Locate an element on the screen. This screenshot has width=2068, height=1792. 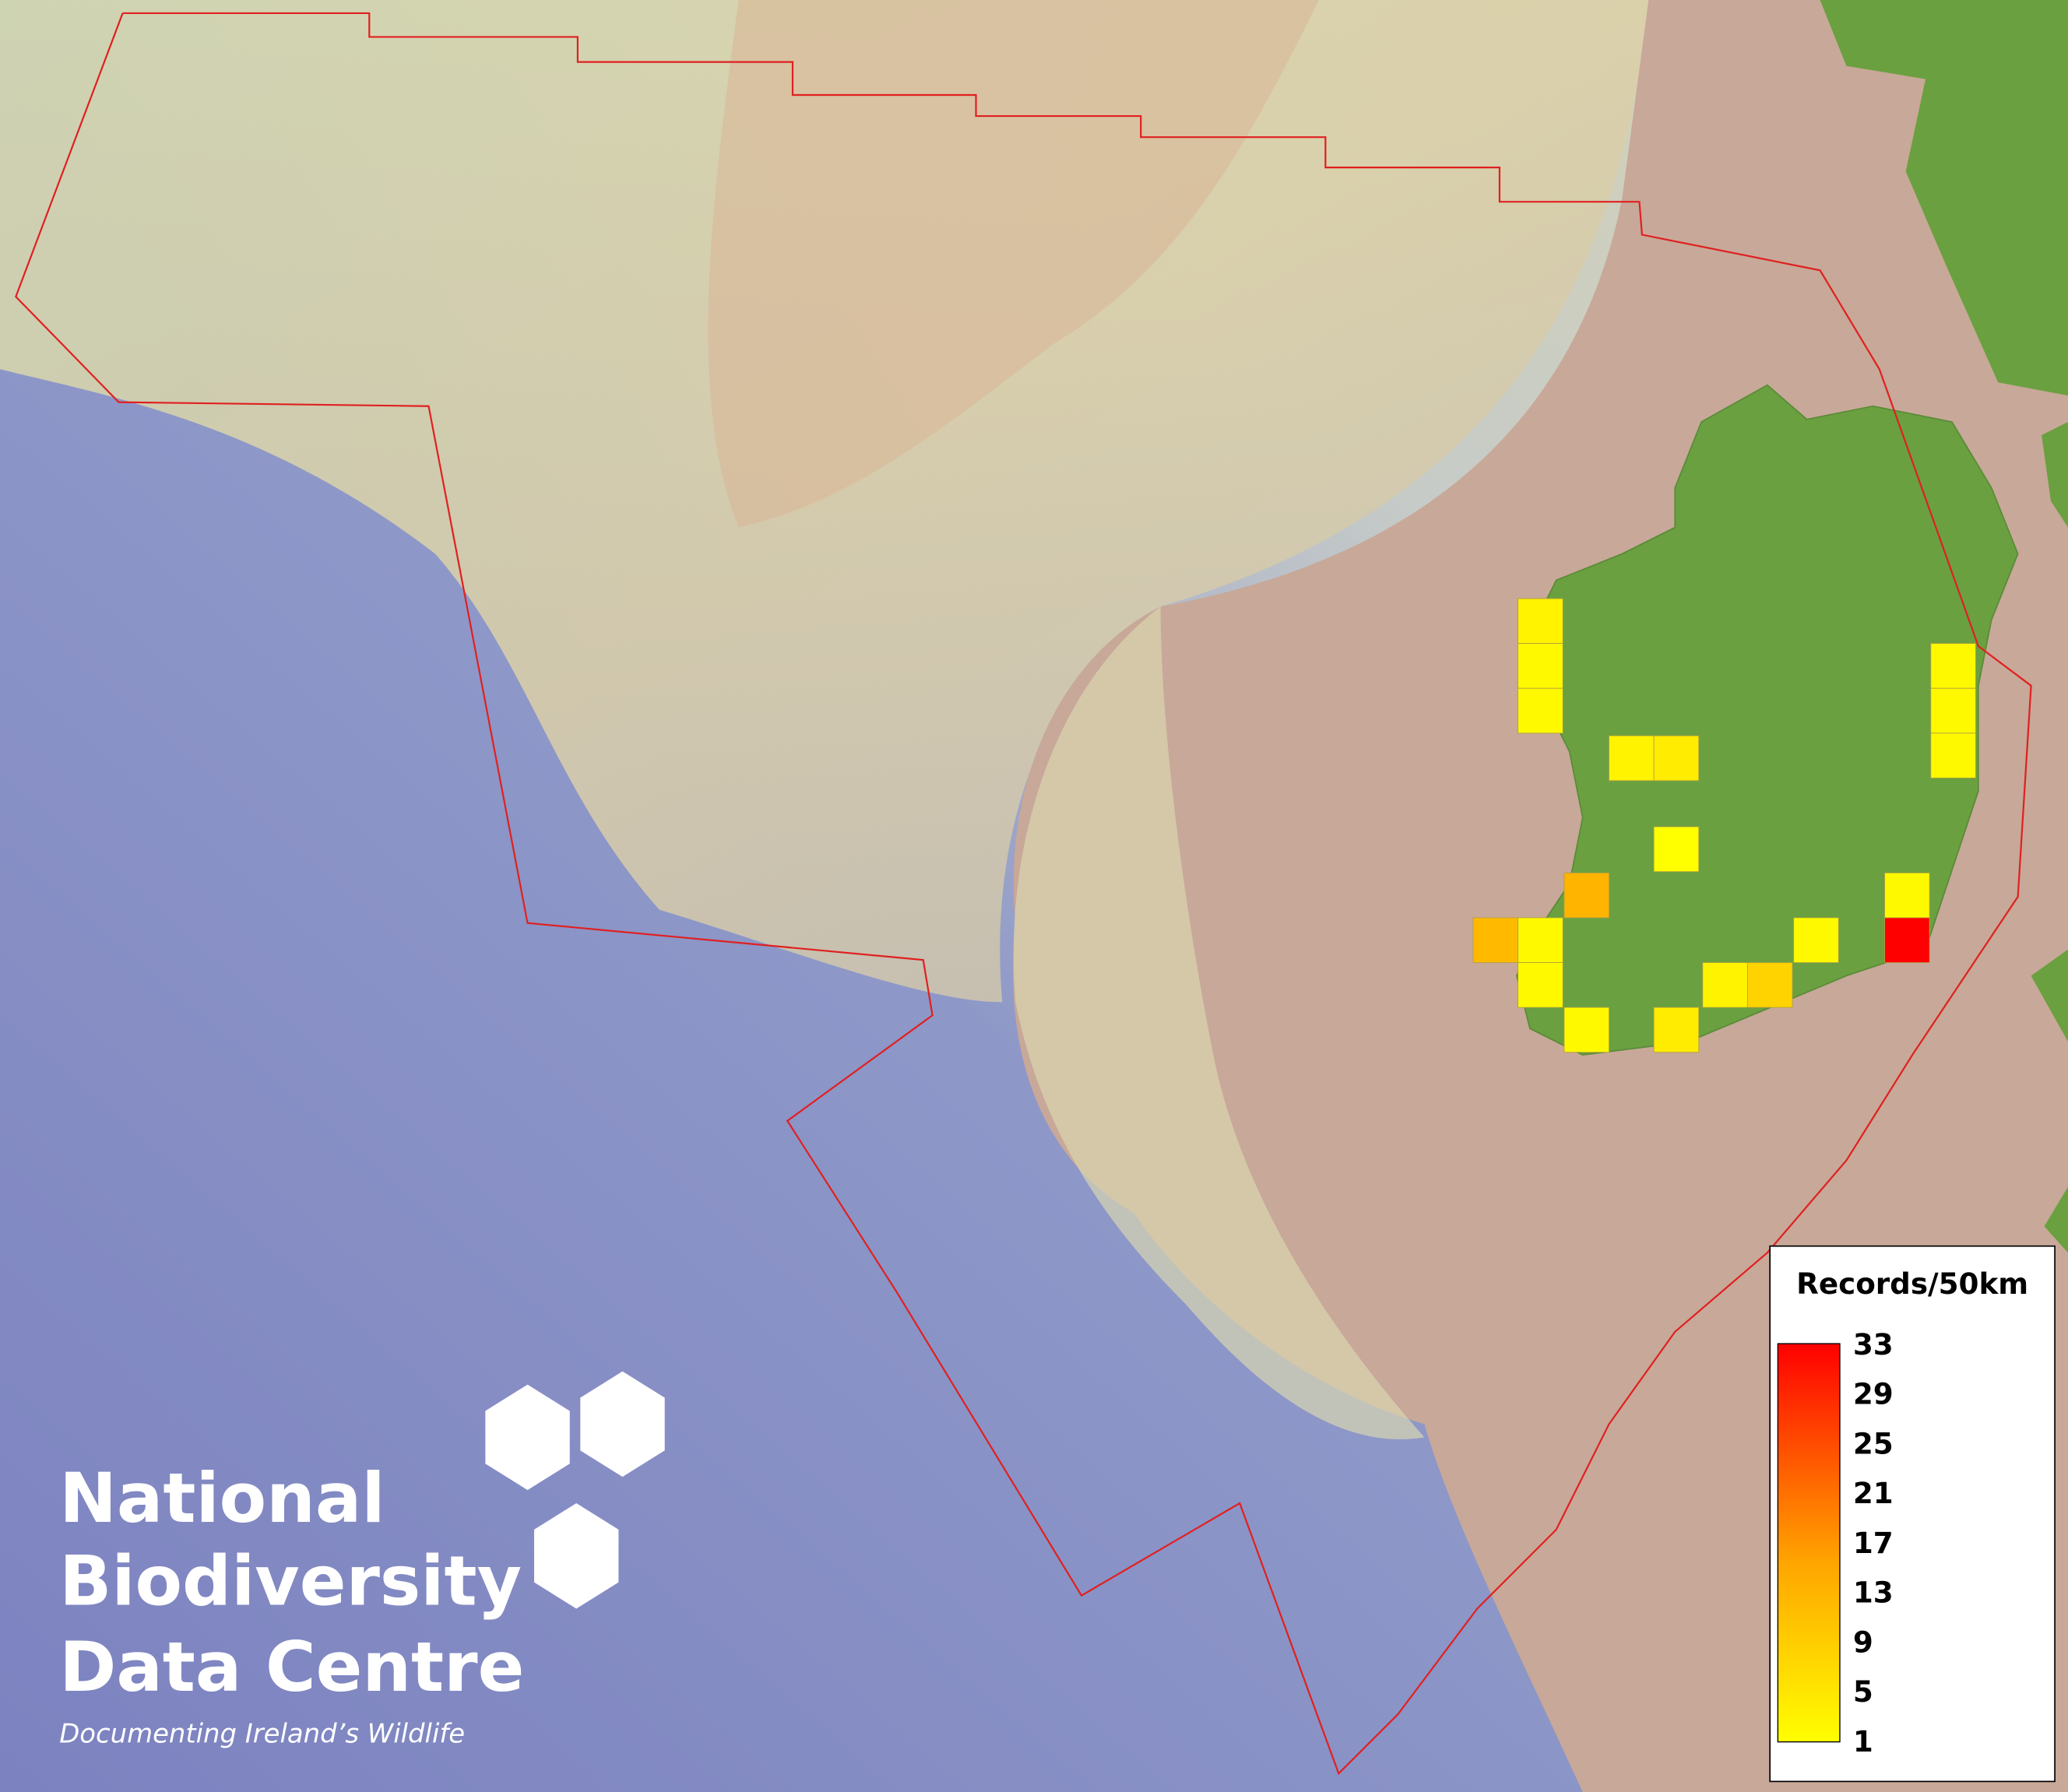
legend-scale is located at coordinates (1809, 1543).